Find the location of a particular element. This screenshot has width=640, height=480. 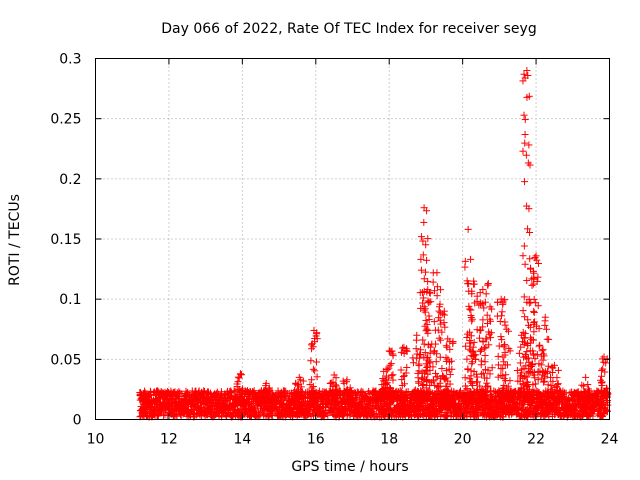

y-axis-label: ROTI / TECUs is located at coordinates (15, 240).